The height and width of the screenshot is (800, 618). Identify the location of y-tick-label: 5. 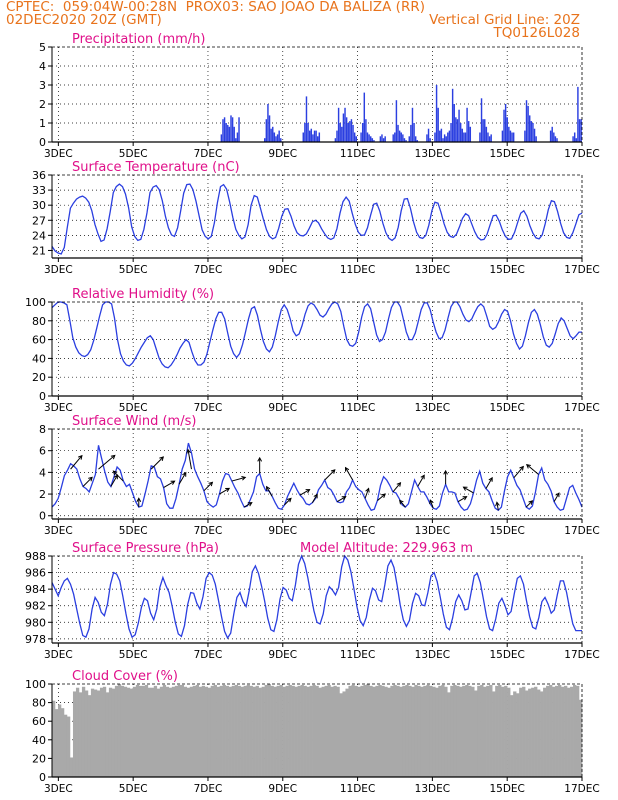
(42, 47).